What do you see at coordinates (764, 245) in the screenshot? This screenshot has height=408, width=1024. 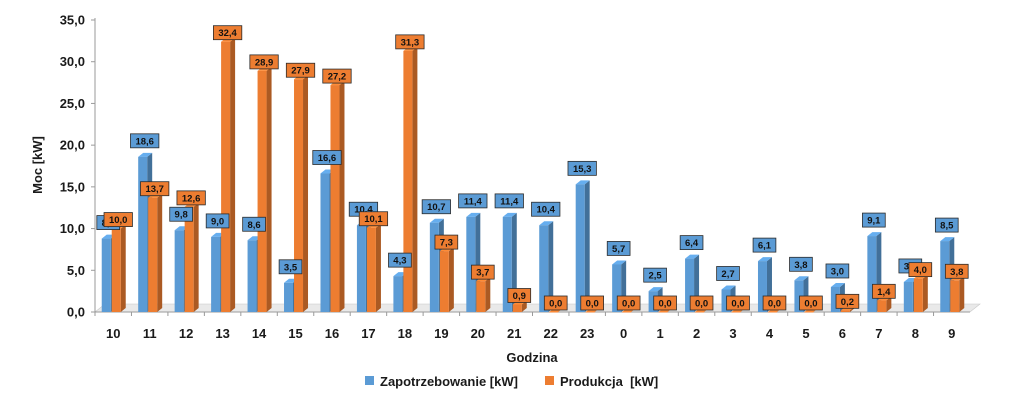 I see `data-label: 6,1` at bounding box center [764, 245].